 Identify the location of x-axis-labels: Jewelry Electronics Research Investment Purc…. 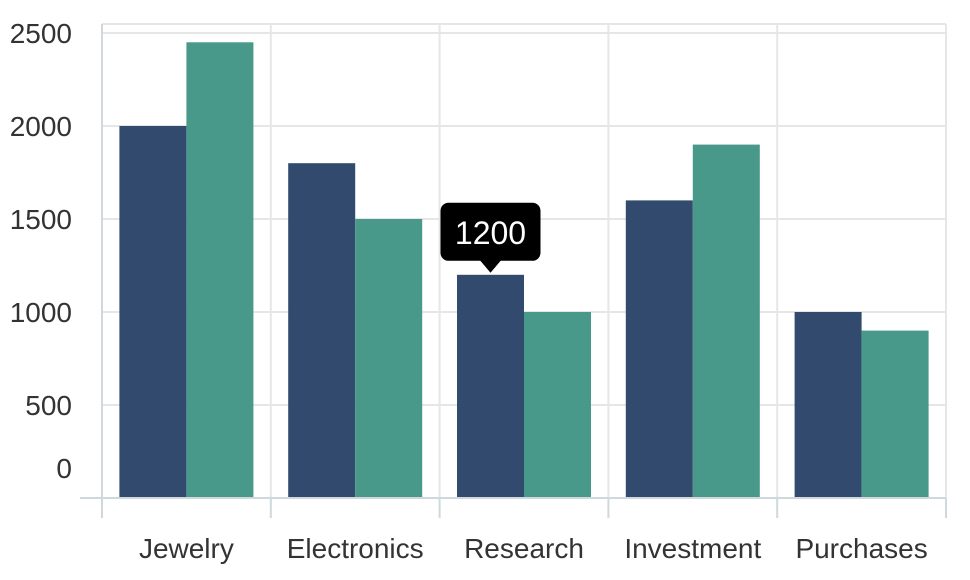
(533, 548).